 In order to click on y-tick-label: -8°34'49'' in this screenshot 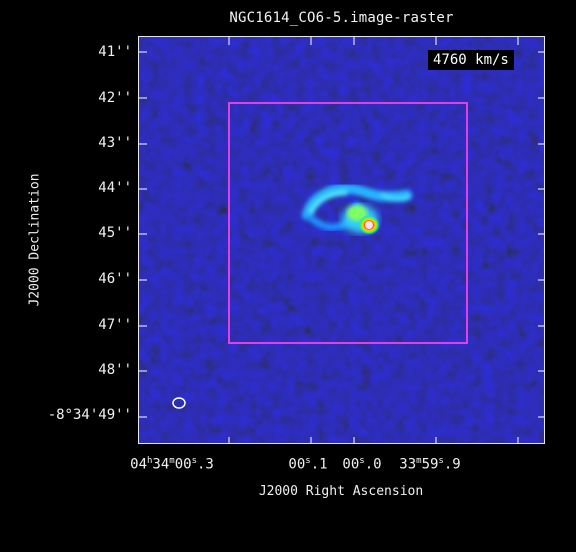, I will do `click(89, 415)`.